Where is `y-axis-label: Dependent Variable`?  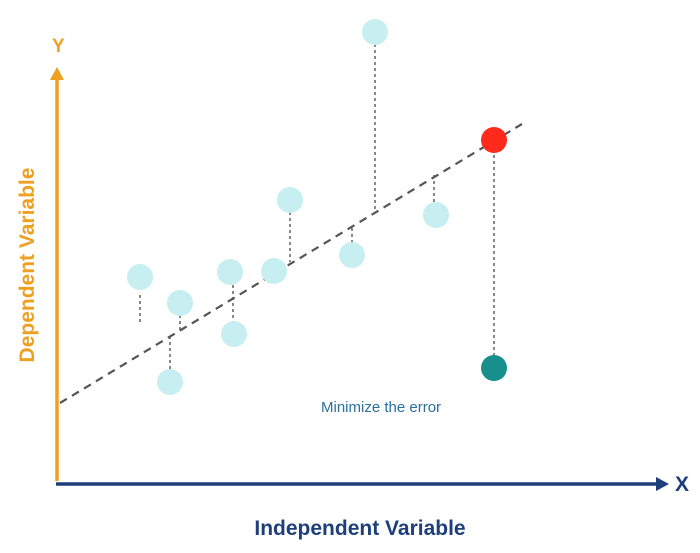
y-axis-label: Dependent Variable is located at coordinates (27, 265).